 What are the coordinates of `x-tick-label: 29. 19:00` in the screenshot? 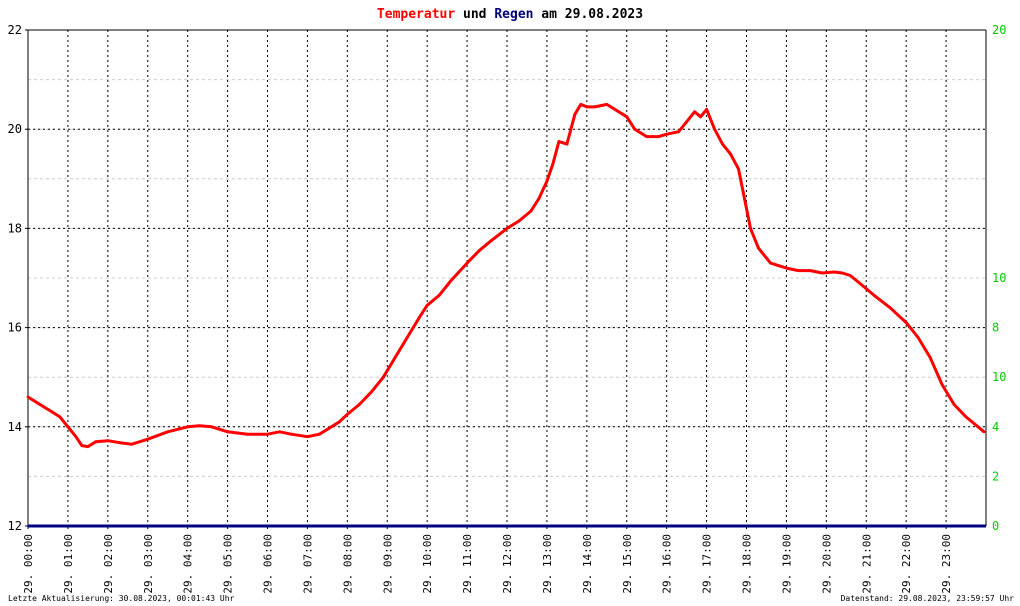 It's located at (786, 564).